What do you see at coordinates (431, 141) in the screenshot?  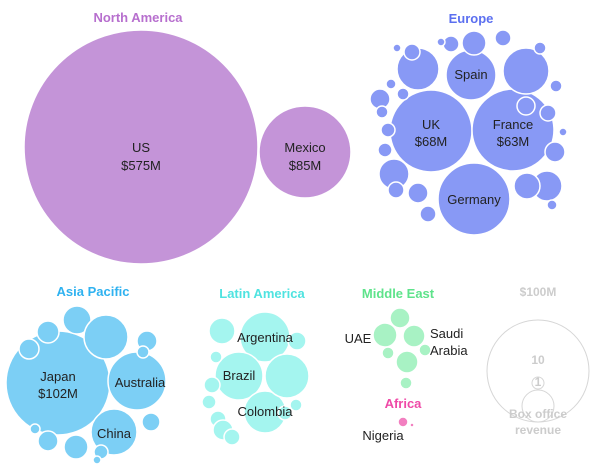 I see `label-uk-value: $68M` at bounding box center [431, 141].